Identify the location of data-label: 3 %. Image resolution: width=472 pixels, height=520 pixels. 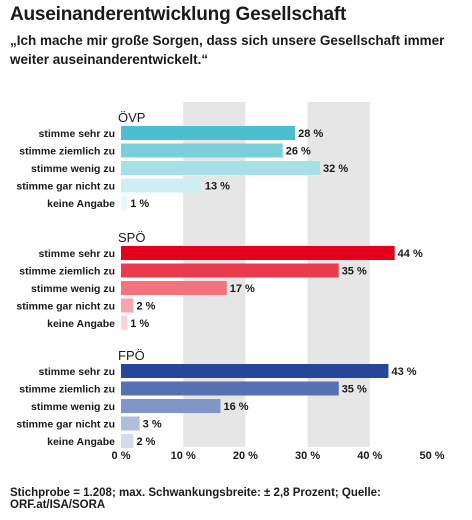
(152, 425).